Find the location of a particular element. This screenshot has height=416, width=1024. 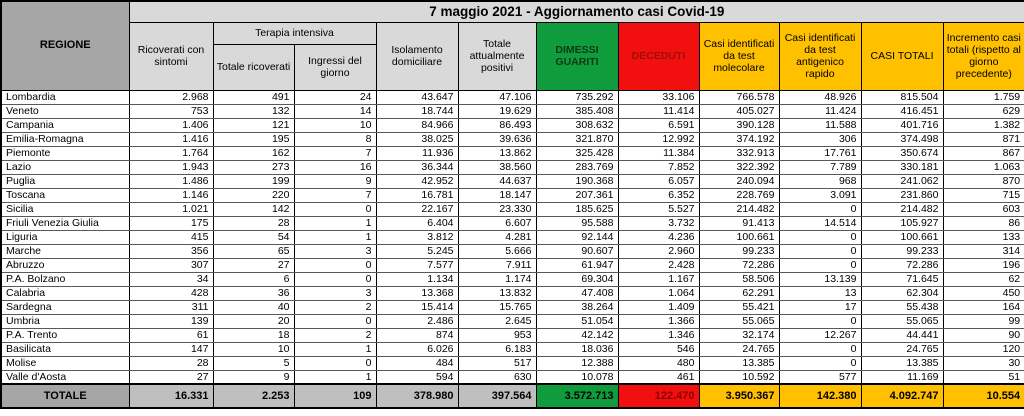

value-cell: 13.832 is located at coordinates (497, 293).